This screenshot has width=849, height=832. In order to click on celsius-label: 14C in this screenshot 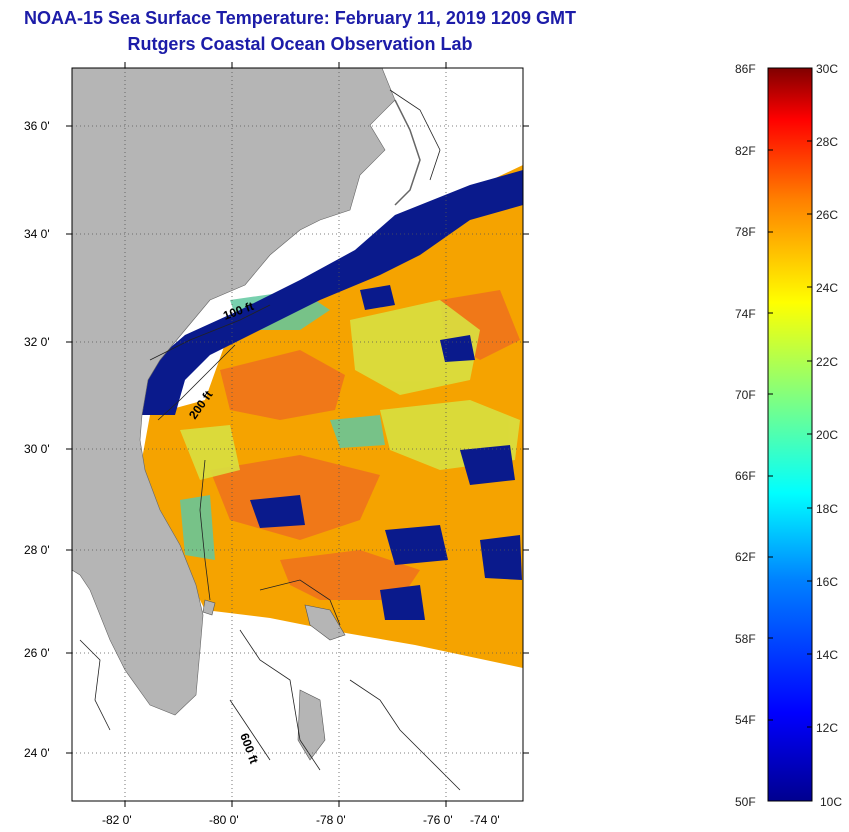, I will do `click(827, 655)`.